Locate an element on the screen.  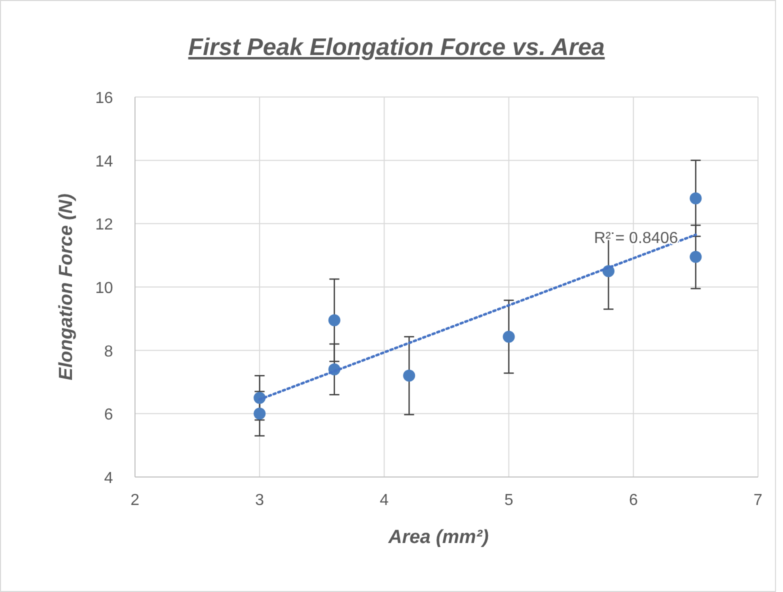
y-tick-label: 4 is located at coordinates (109, 478).